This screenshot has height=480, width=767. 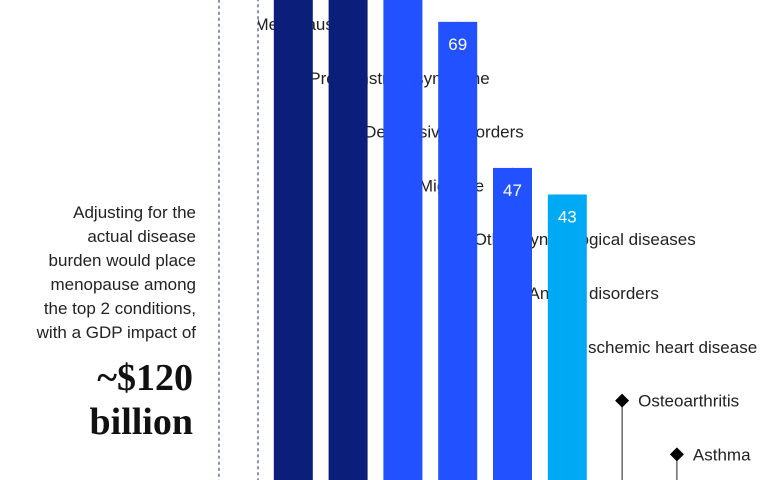 I want to click on category-label-6: Ischemic heart disease, so click(x=670, y=347).